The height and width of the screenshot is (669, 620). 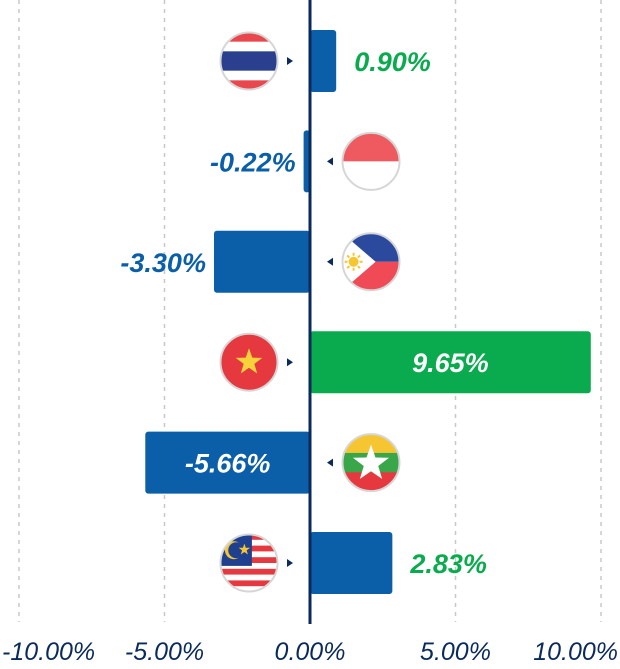 I want to click on x-tick-label: -10.00%, so click(x=48, y=652).